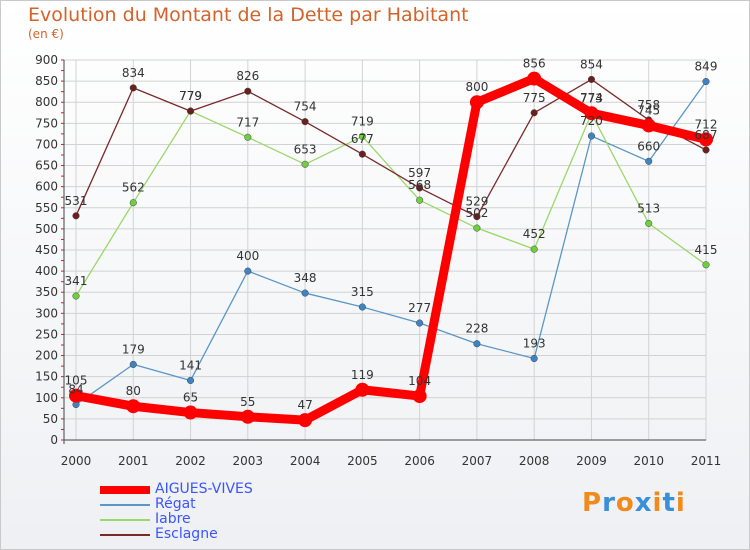  What do you see at coordinates (534, 64) in the screenshot?
I see `data-label: 856` at bounding box center [534, 64].